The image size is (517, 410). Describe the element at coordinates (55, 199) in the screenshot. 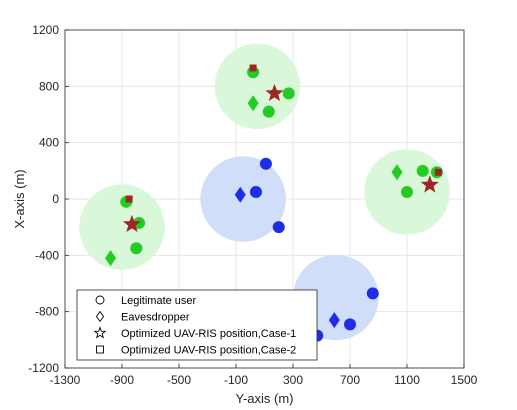

I see `y-tick-label: 0` at that location.